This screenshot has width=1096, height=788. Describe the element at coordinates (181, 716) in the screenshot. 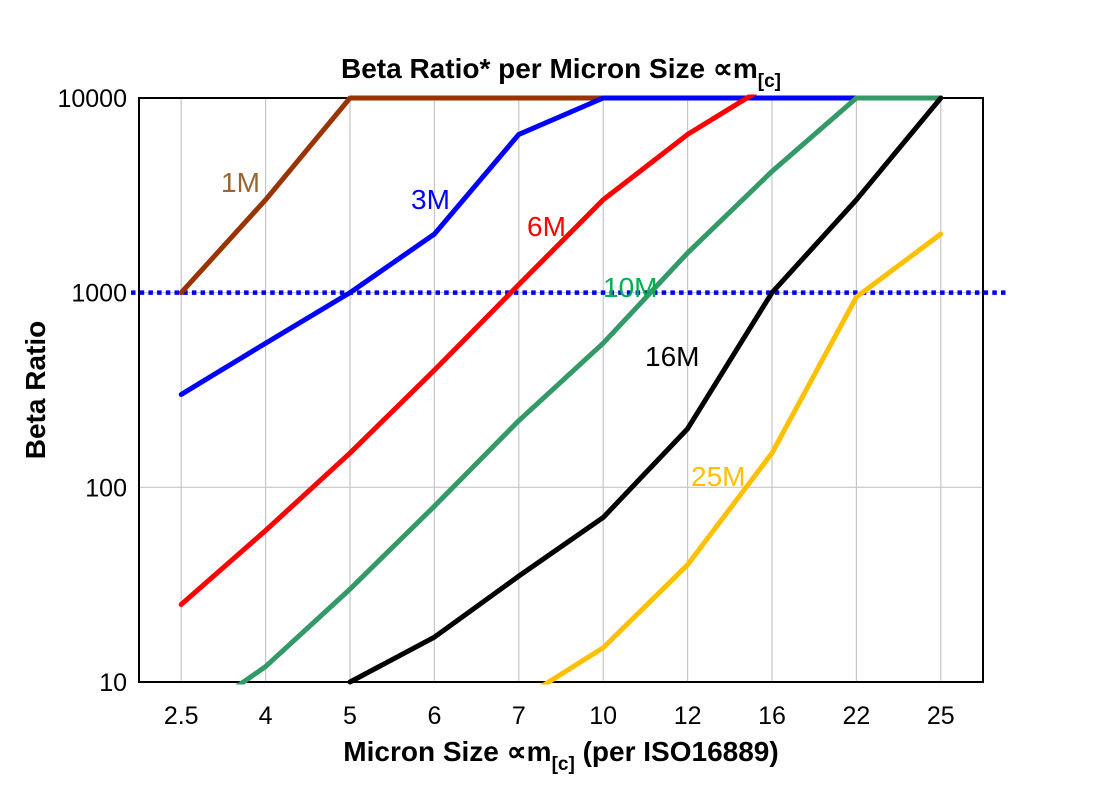

I see `x-tick-label-2.5: 2.5` at that location.